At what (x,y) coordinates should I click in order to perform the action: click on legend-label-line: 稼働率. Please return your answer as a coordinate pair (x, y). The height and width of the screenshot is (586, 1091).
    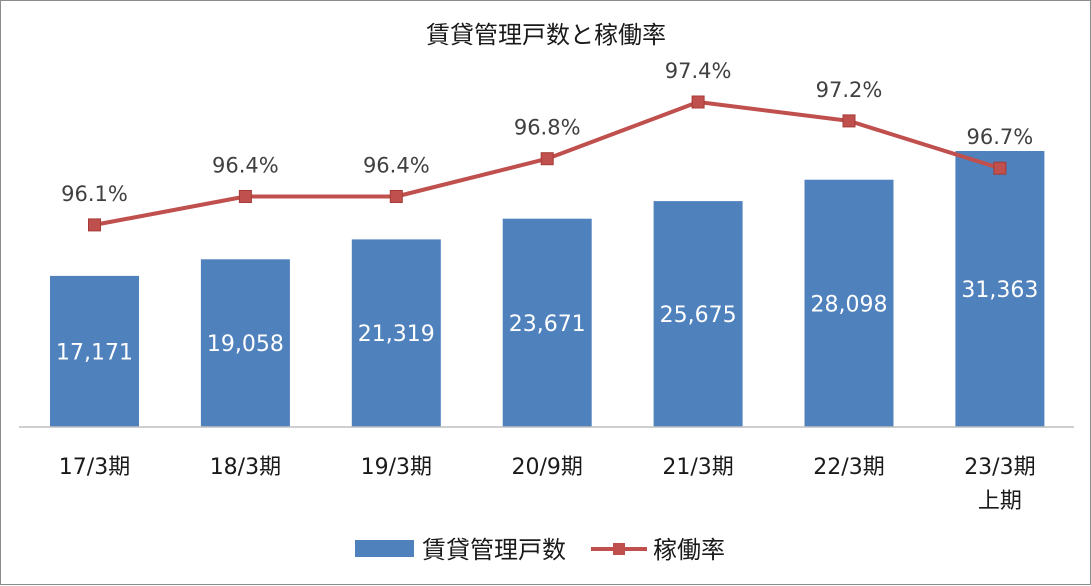
    Looking at the image, I should click on (689, 550).